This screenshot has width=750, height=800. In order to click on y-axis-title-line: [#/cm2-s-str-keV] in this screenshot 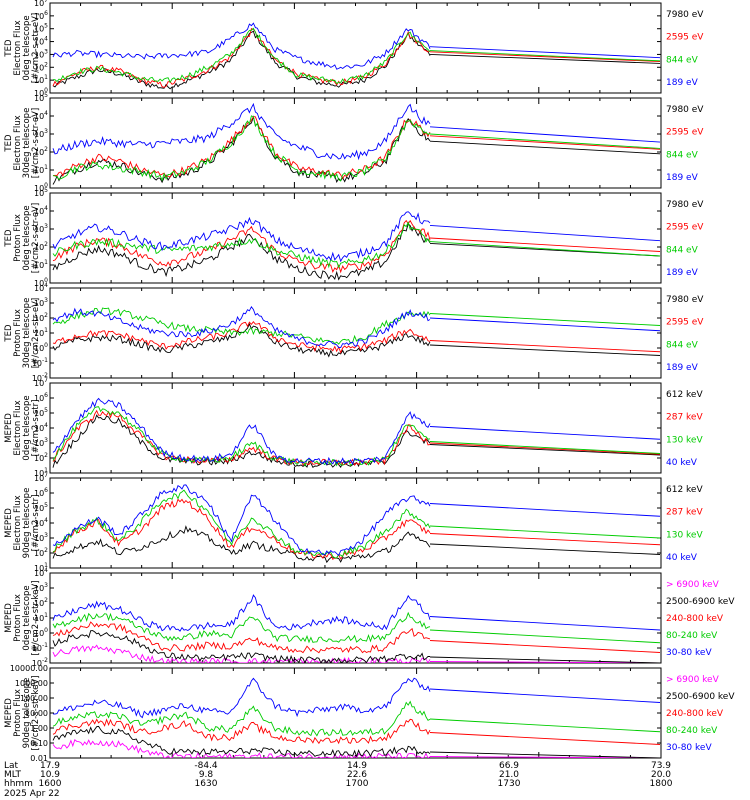, I will do `click(36, 618)`.